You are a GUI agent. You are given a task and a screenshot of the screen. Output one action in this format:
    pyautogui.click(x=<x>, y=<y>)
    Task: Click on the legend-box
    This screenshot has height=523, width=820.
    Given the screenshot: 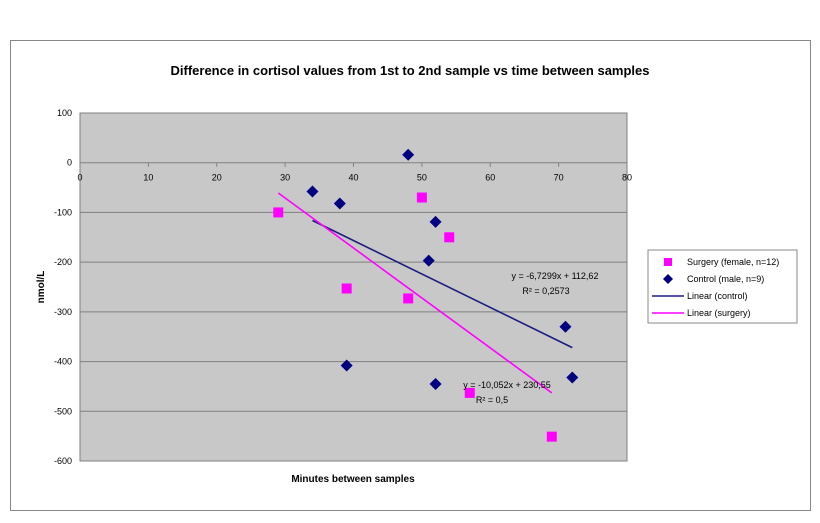 What is the action you would take?
    pyautogui.click(x=722, y=286)
    